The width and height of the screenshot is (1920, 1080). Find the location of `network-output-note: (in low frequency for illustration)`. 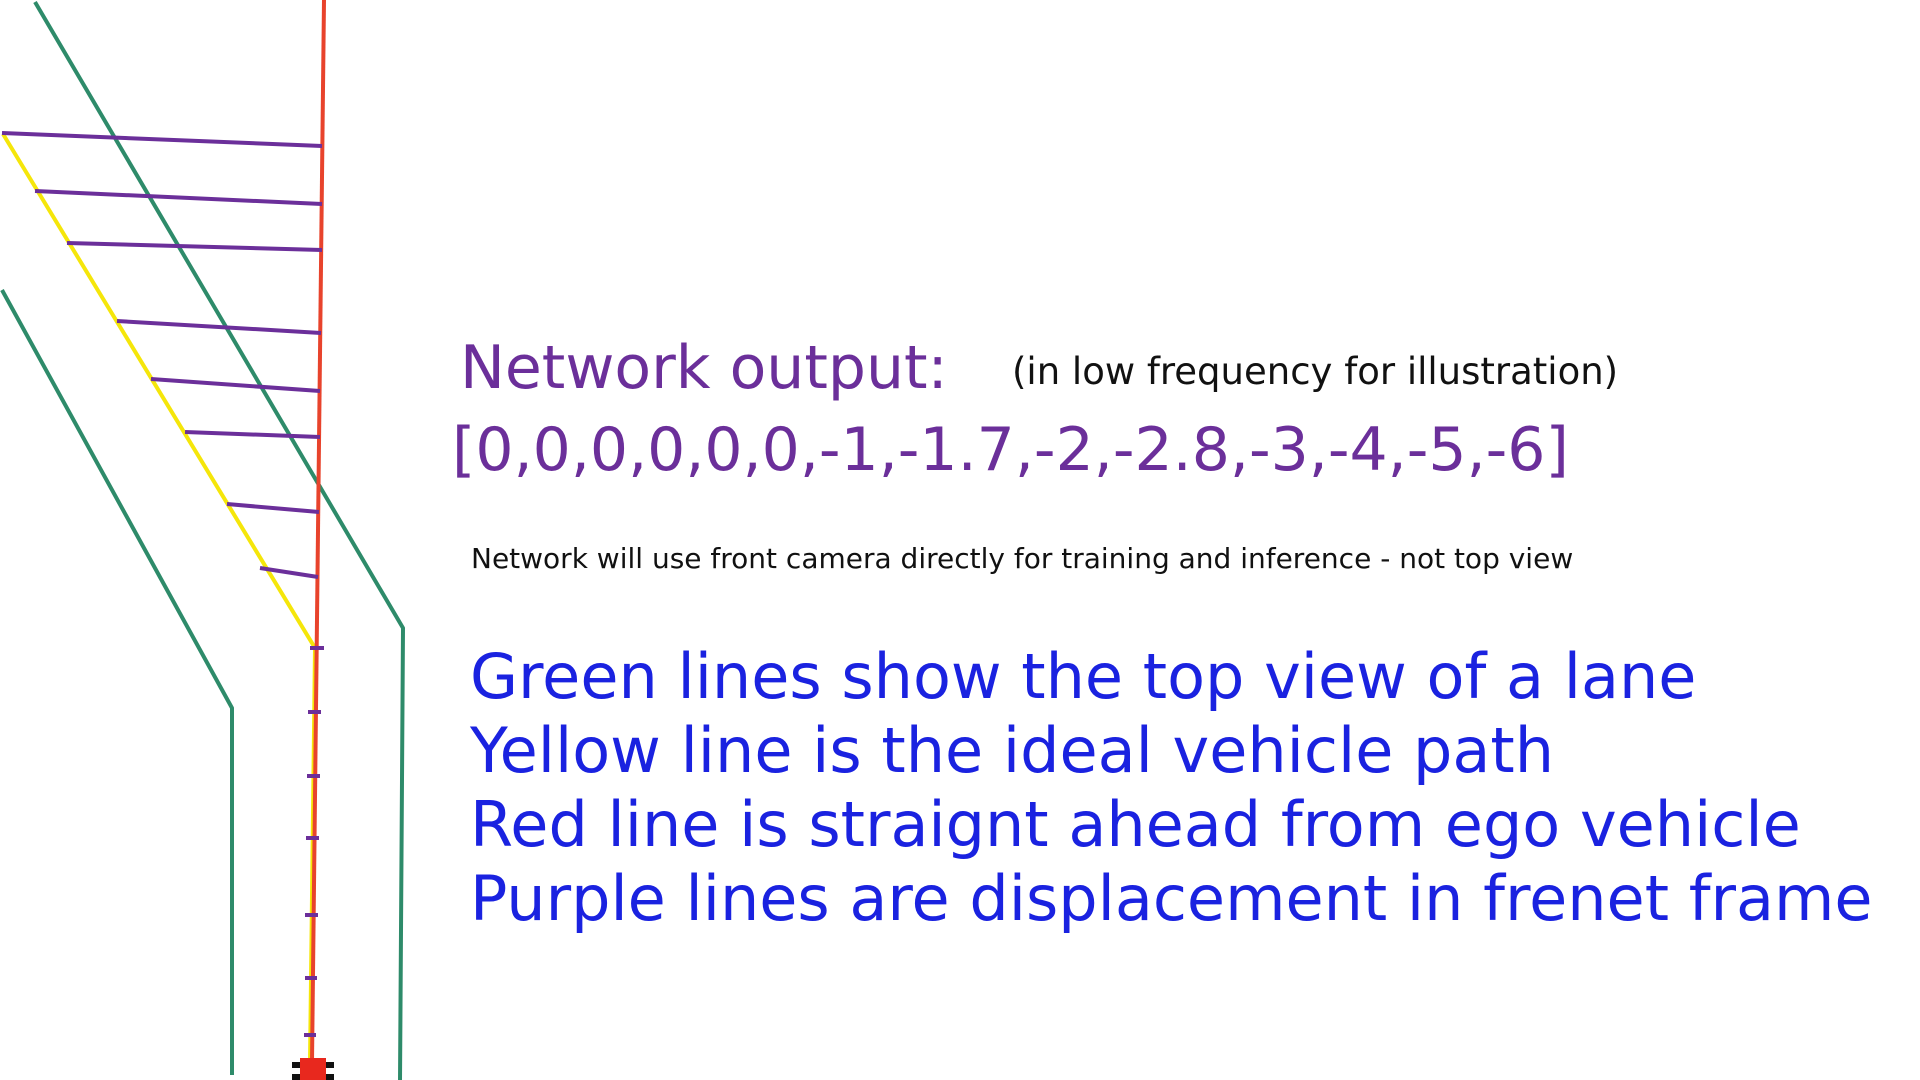

network-output-note: (in low frequency for illustration) is located at coordinates (1315, 371).